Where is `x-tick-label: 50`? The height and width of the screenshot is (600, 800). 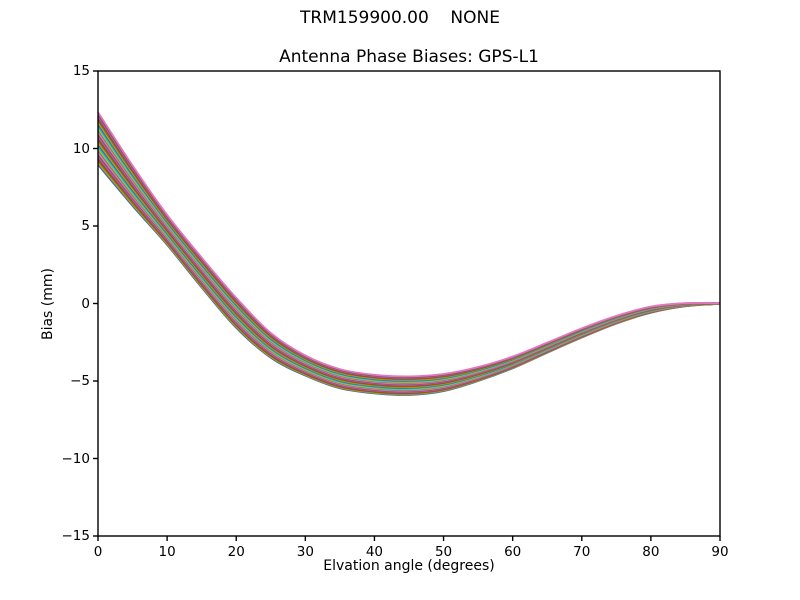 x-tick-label: 50 is located at coordinates (443, 552).